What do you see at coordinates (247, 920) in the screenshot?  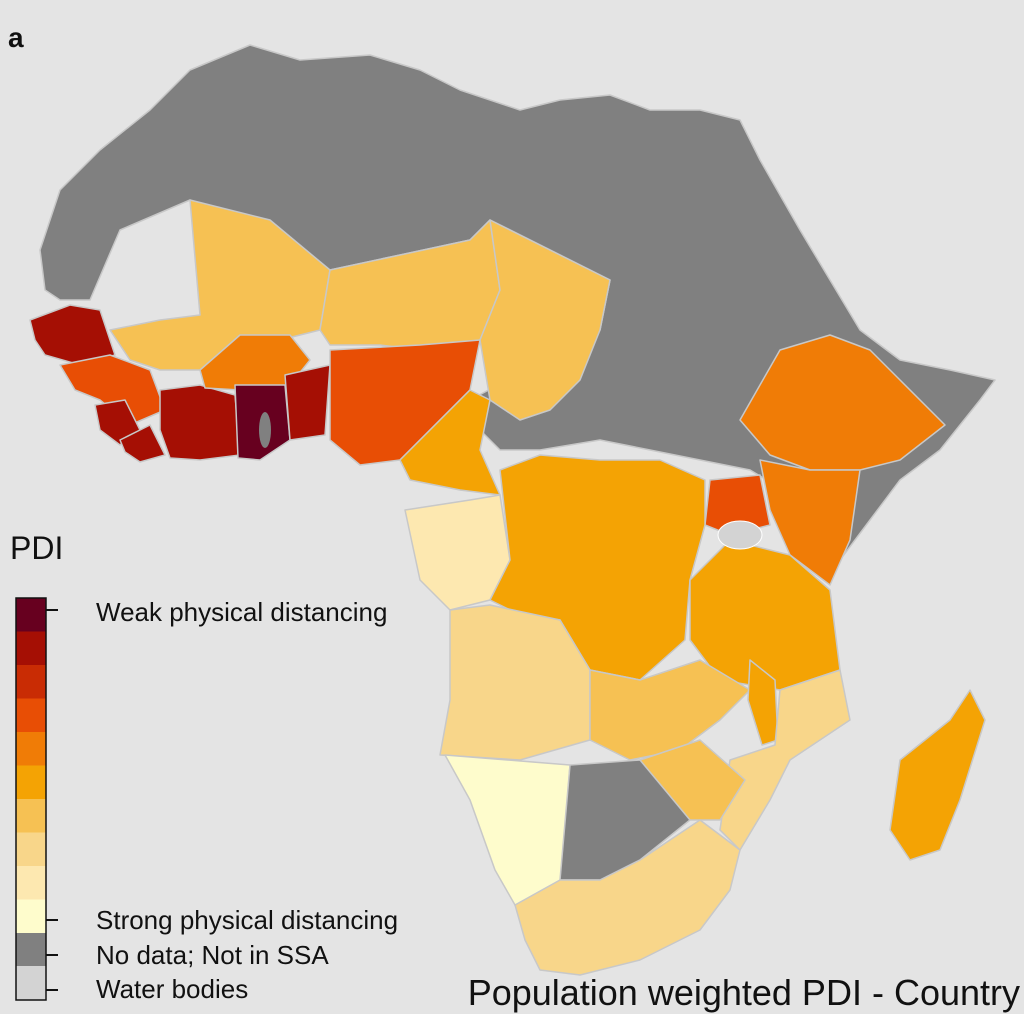 I see `legend-strong-label: Strong physical distancing` at bounding box center [247, 920].